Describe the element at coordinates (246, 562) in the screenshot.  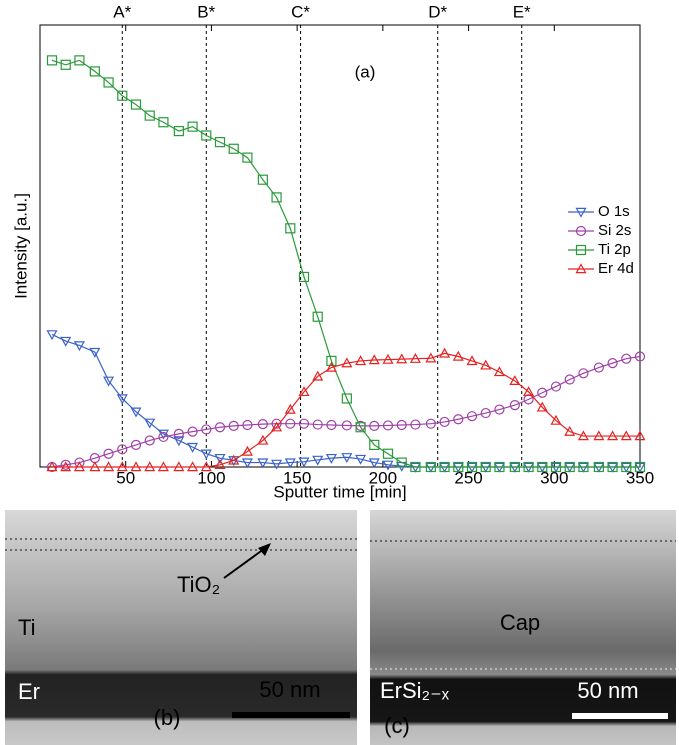
I see `arrow` at that location.